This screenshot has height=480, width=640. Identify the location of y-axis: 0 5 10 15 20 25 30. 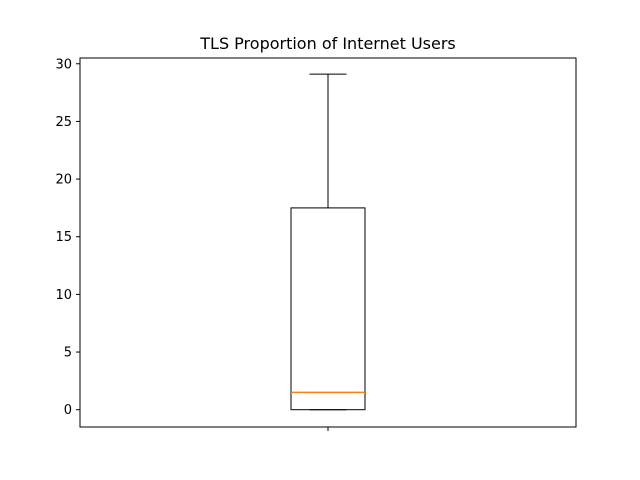
(67, 237).